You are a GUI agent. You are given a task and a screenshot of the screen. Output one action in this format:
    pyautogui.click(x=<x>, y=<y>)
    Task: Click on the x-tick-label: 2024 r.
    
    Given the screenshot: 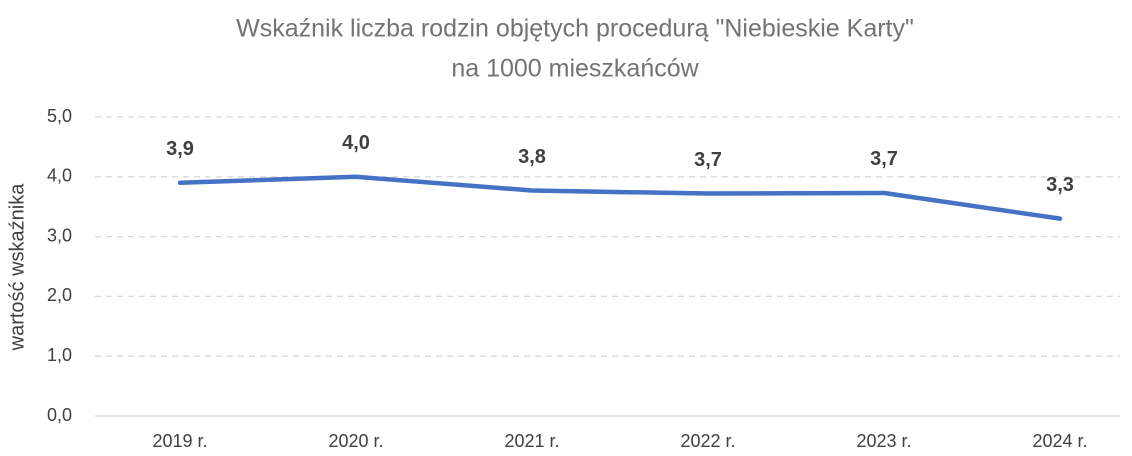 What is the action you would take?
    pyautogui.click(x=1059, y=441)
    